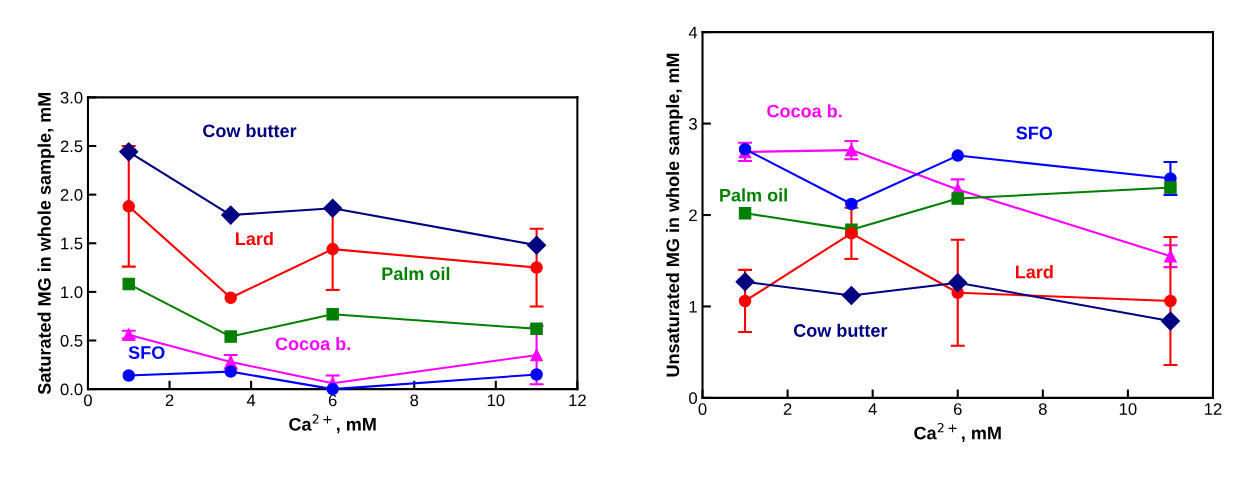 The image size is (1239, 487). I want to click on y-tick-label: 1, so click(693, 307).